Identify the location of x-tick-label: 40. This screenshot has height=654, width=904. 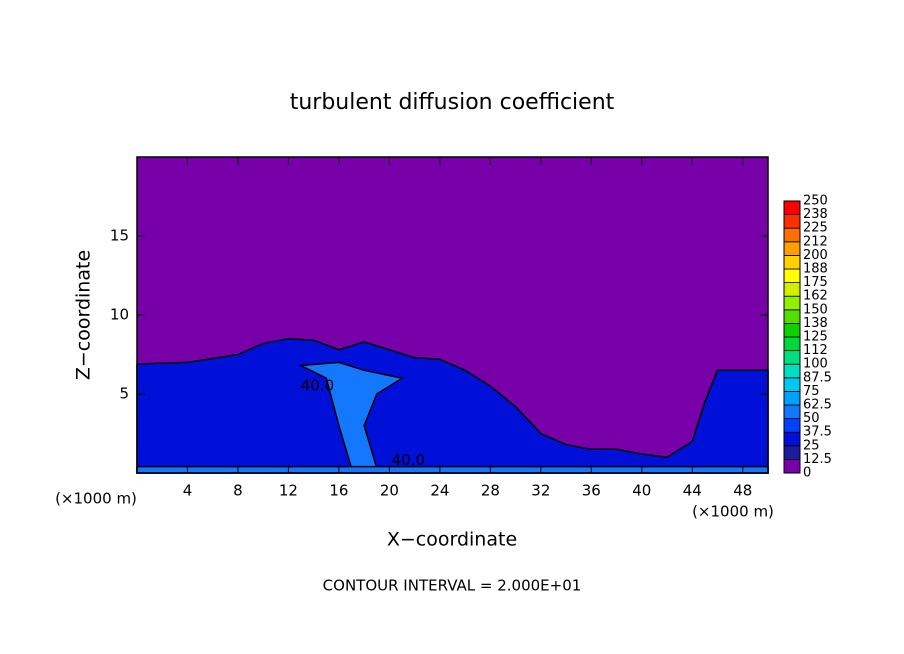
(641, 491).